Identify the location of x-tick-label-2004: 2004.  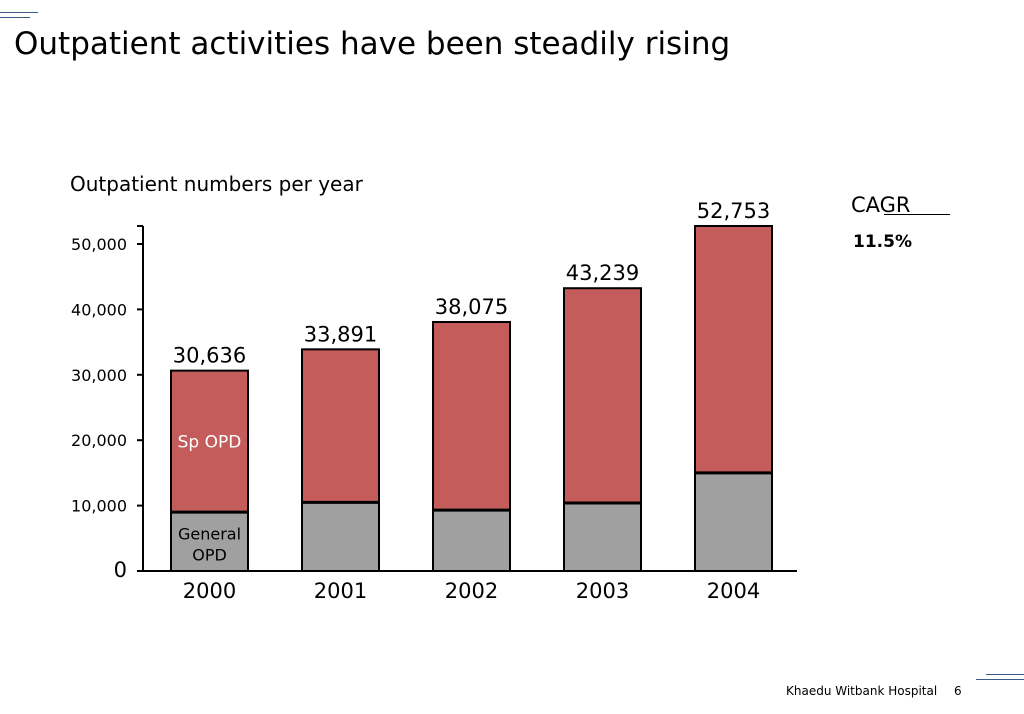
(733, 591).